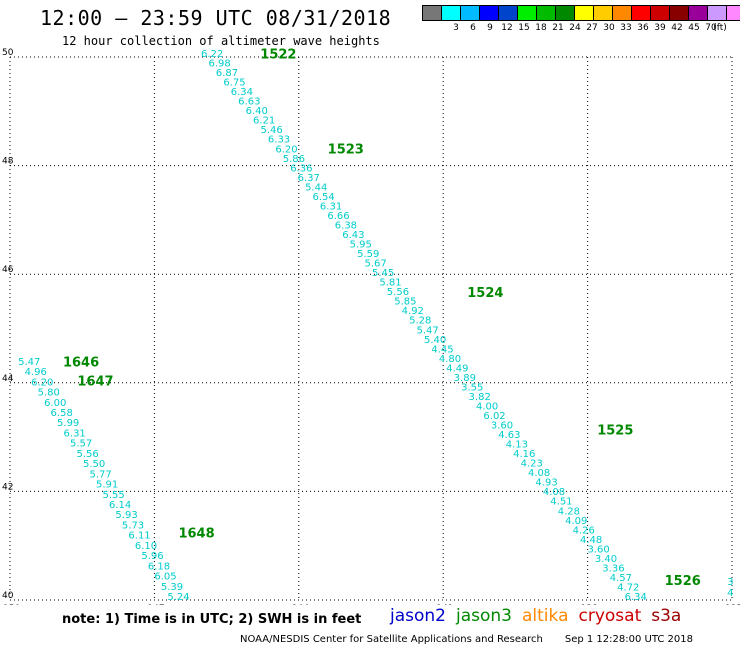 This screenshot has height=650, width=740. I want to click on pass-label: 1526, so click(683, 581).